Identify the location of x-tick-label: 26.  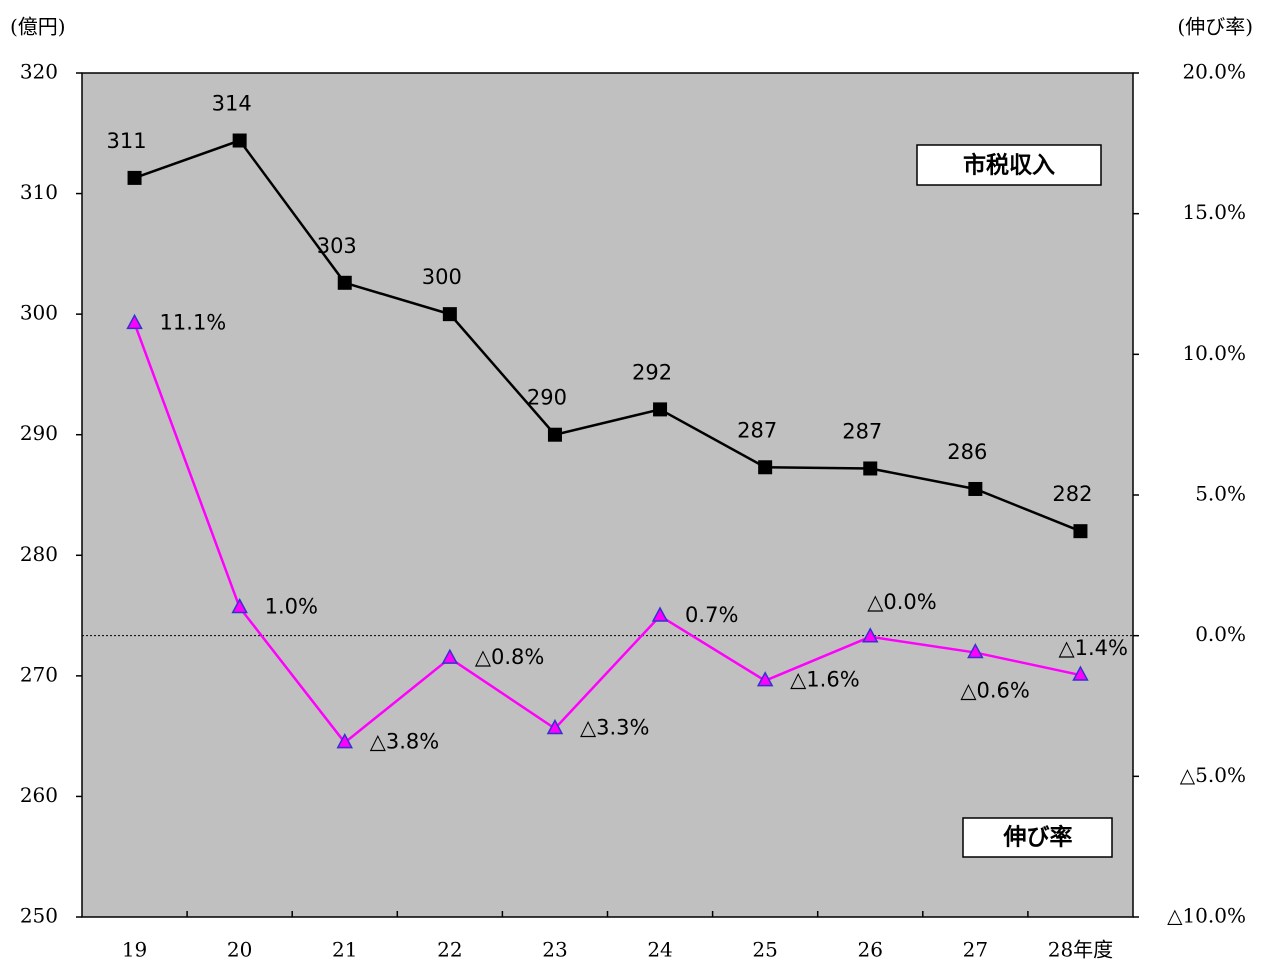
(870, 950).